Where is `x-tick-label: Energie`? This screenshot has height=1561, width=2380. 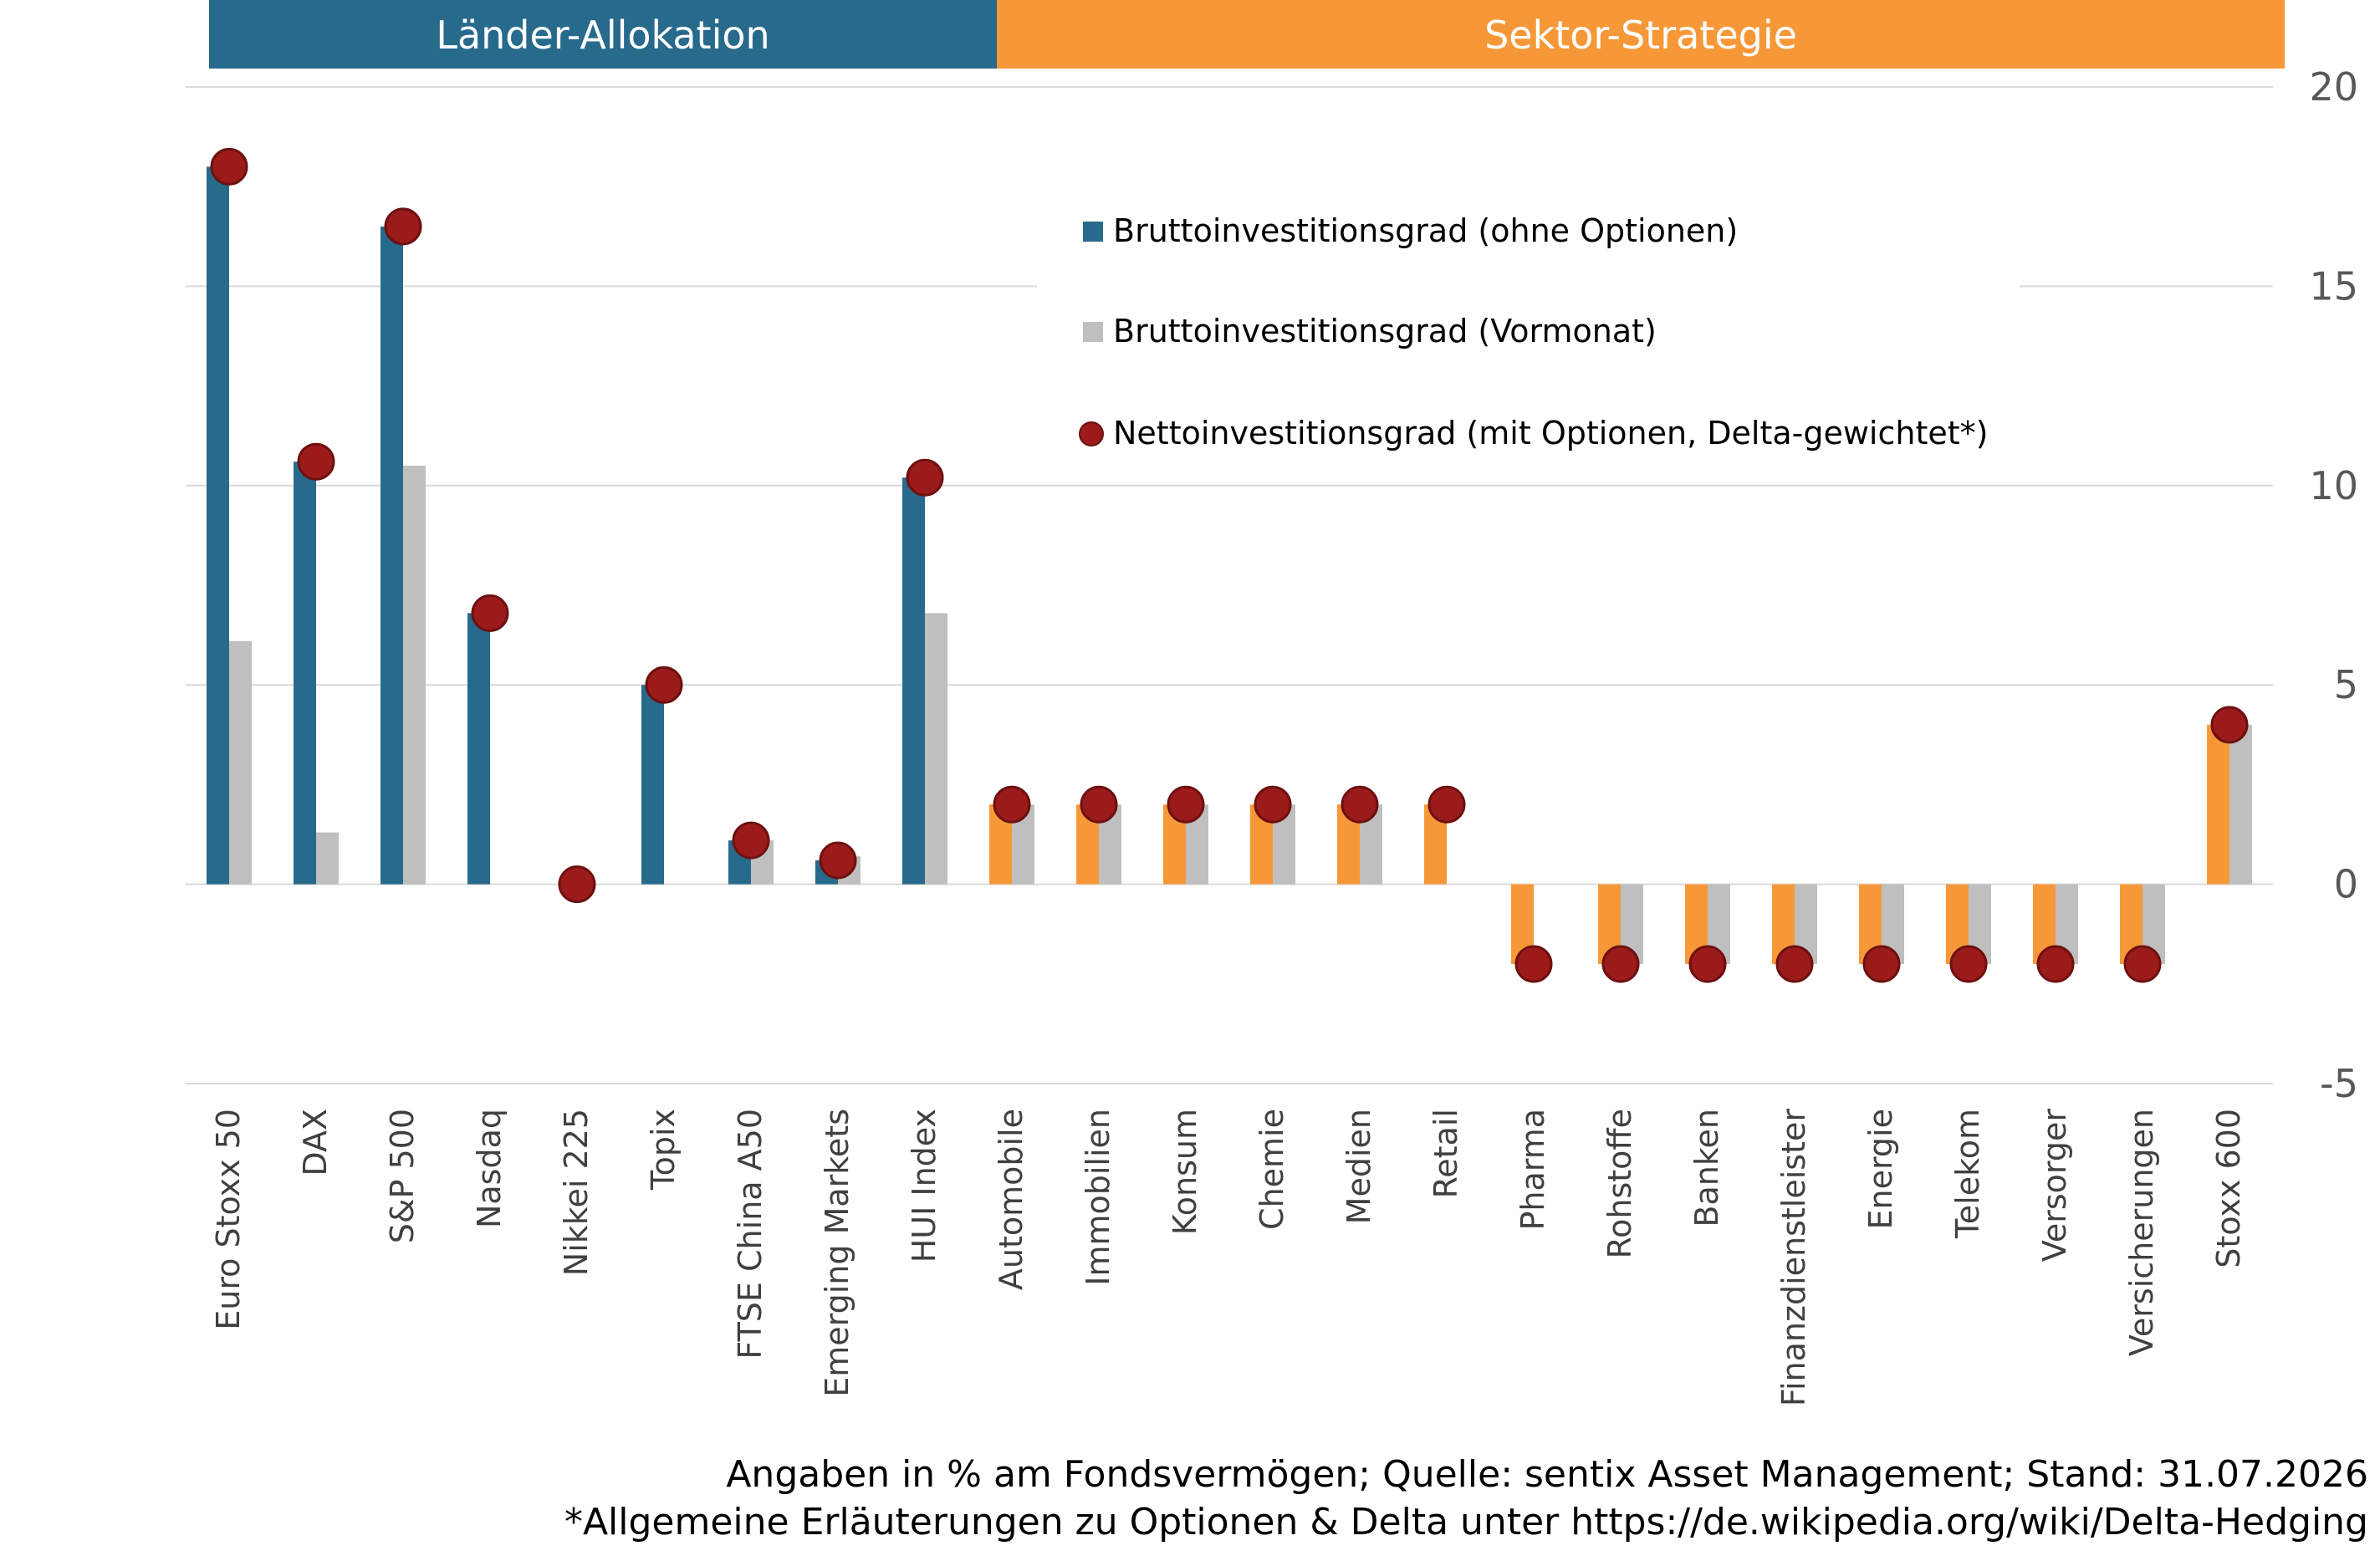
x-tick-label: Energie is located at coordinates (1880, 1169).